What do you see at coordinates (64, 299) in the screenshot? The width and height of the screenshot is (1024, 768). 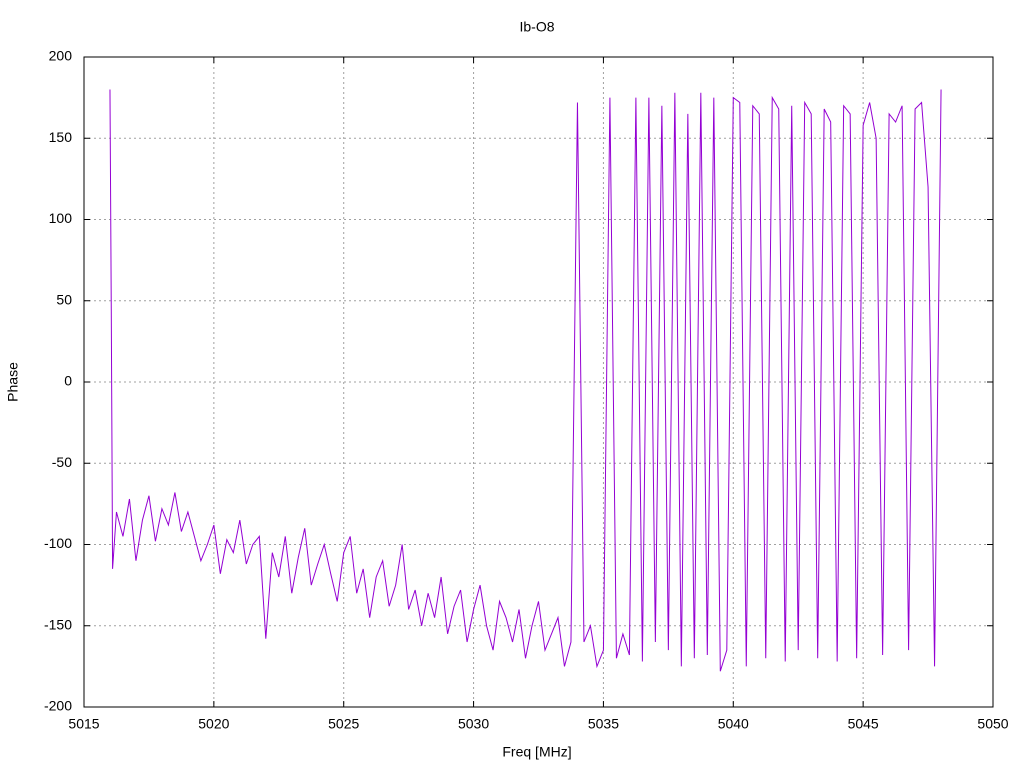 I see `y-tick-label: 50` at bounding box center [64, 299].